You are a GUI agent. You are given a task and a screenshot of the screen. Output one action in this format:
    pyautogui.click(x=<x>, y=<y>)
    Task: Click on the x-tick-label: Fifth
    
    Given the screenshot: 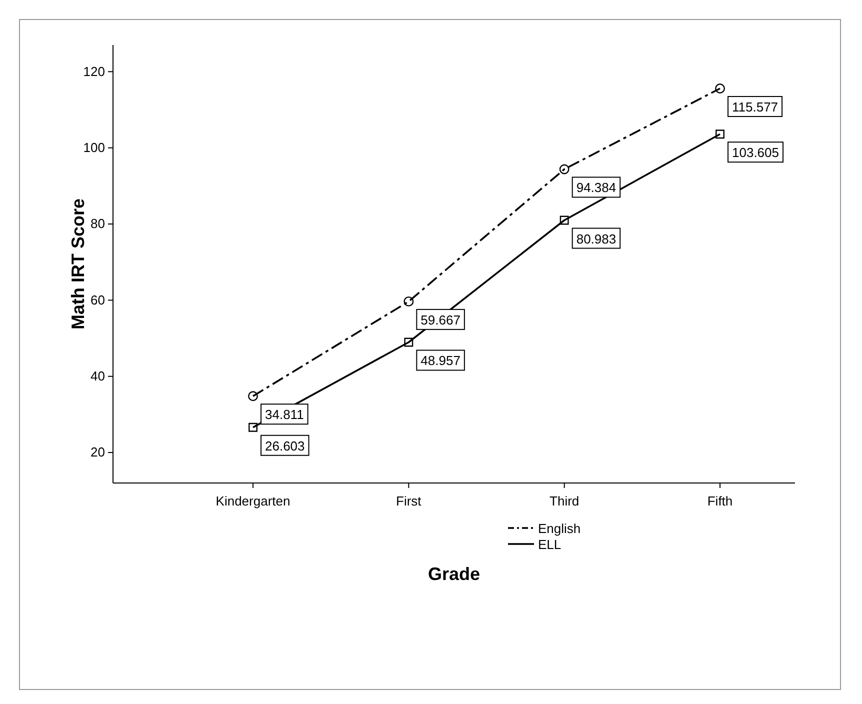 What is the action you would take?
    pyautogui.click(x=720, y=500)
    